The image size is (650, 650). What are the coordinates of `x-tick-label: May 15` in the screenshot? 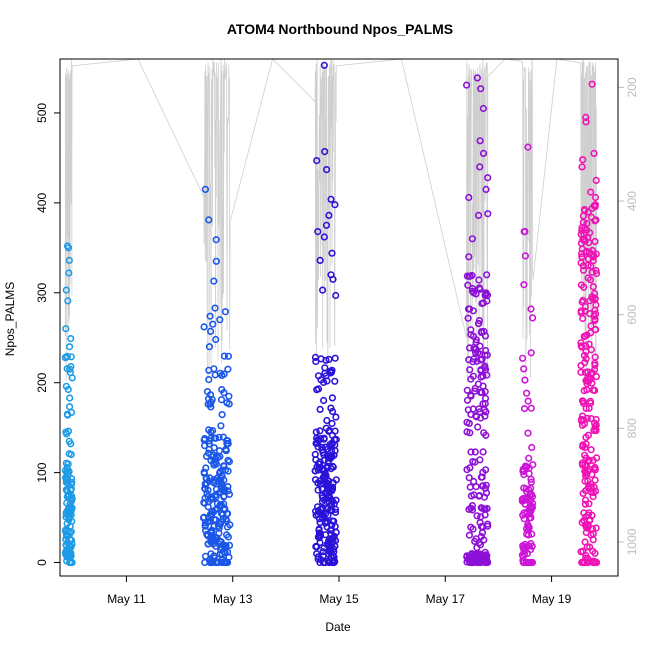 It's located at (339, 599).